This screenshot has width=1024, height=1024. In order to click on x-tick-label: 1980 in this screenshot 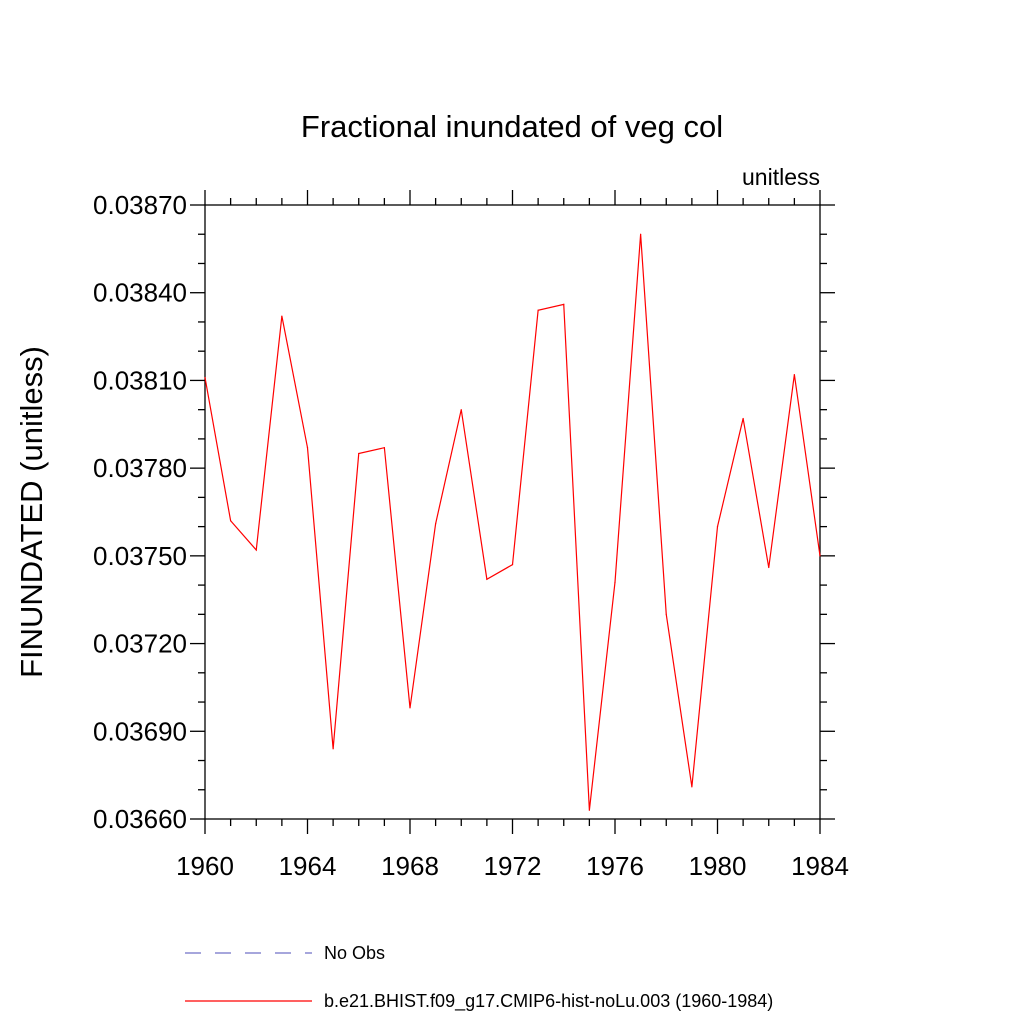, I will do `click(718, 866)`.